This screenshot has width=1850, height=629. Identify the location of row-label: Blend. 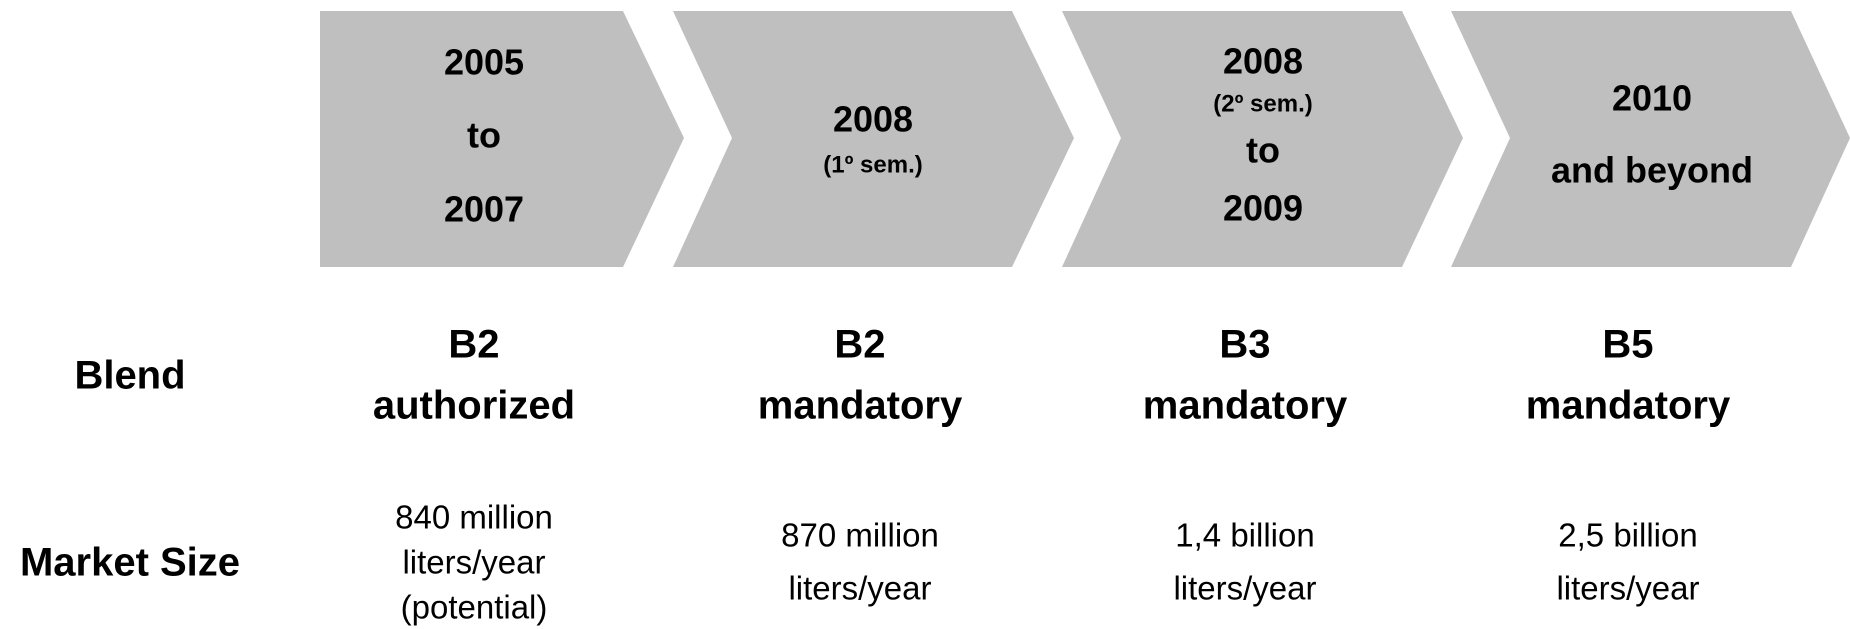
(129, 376).